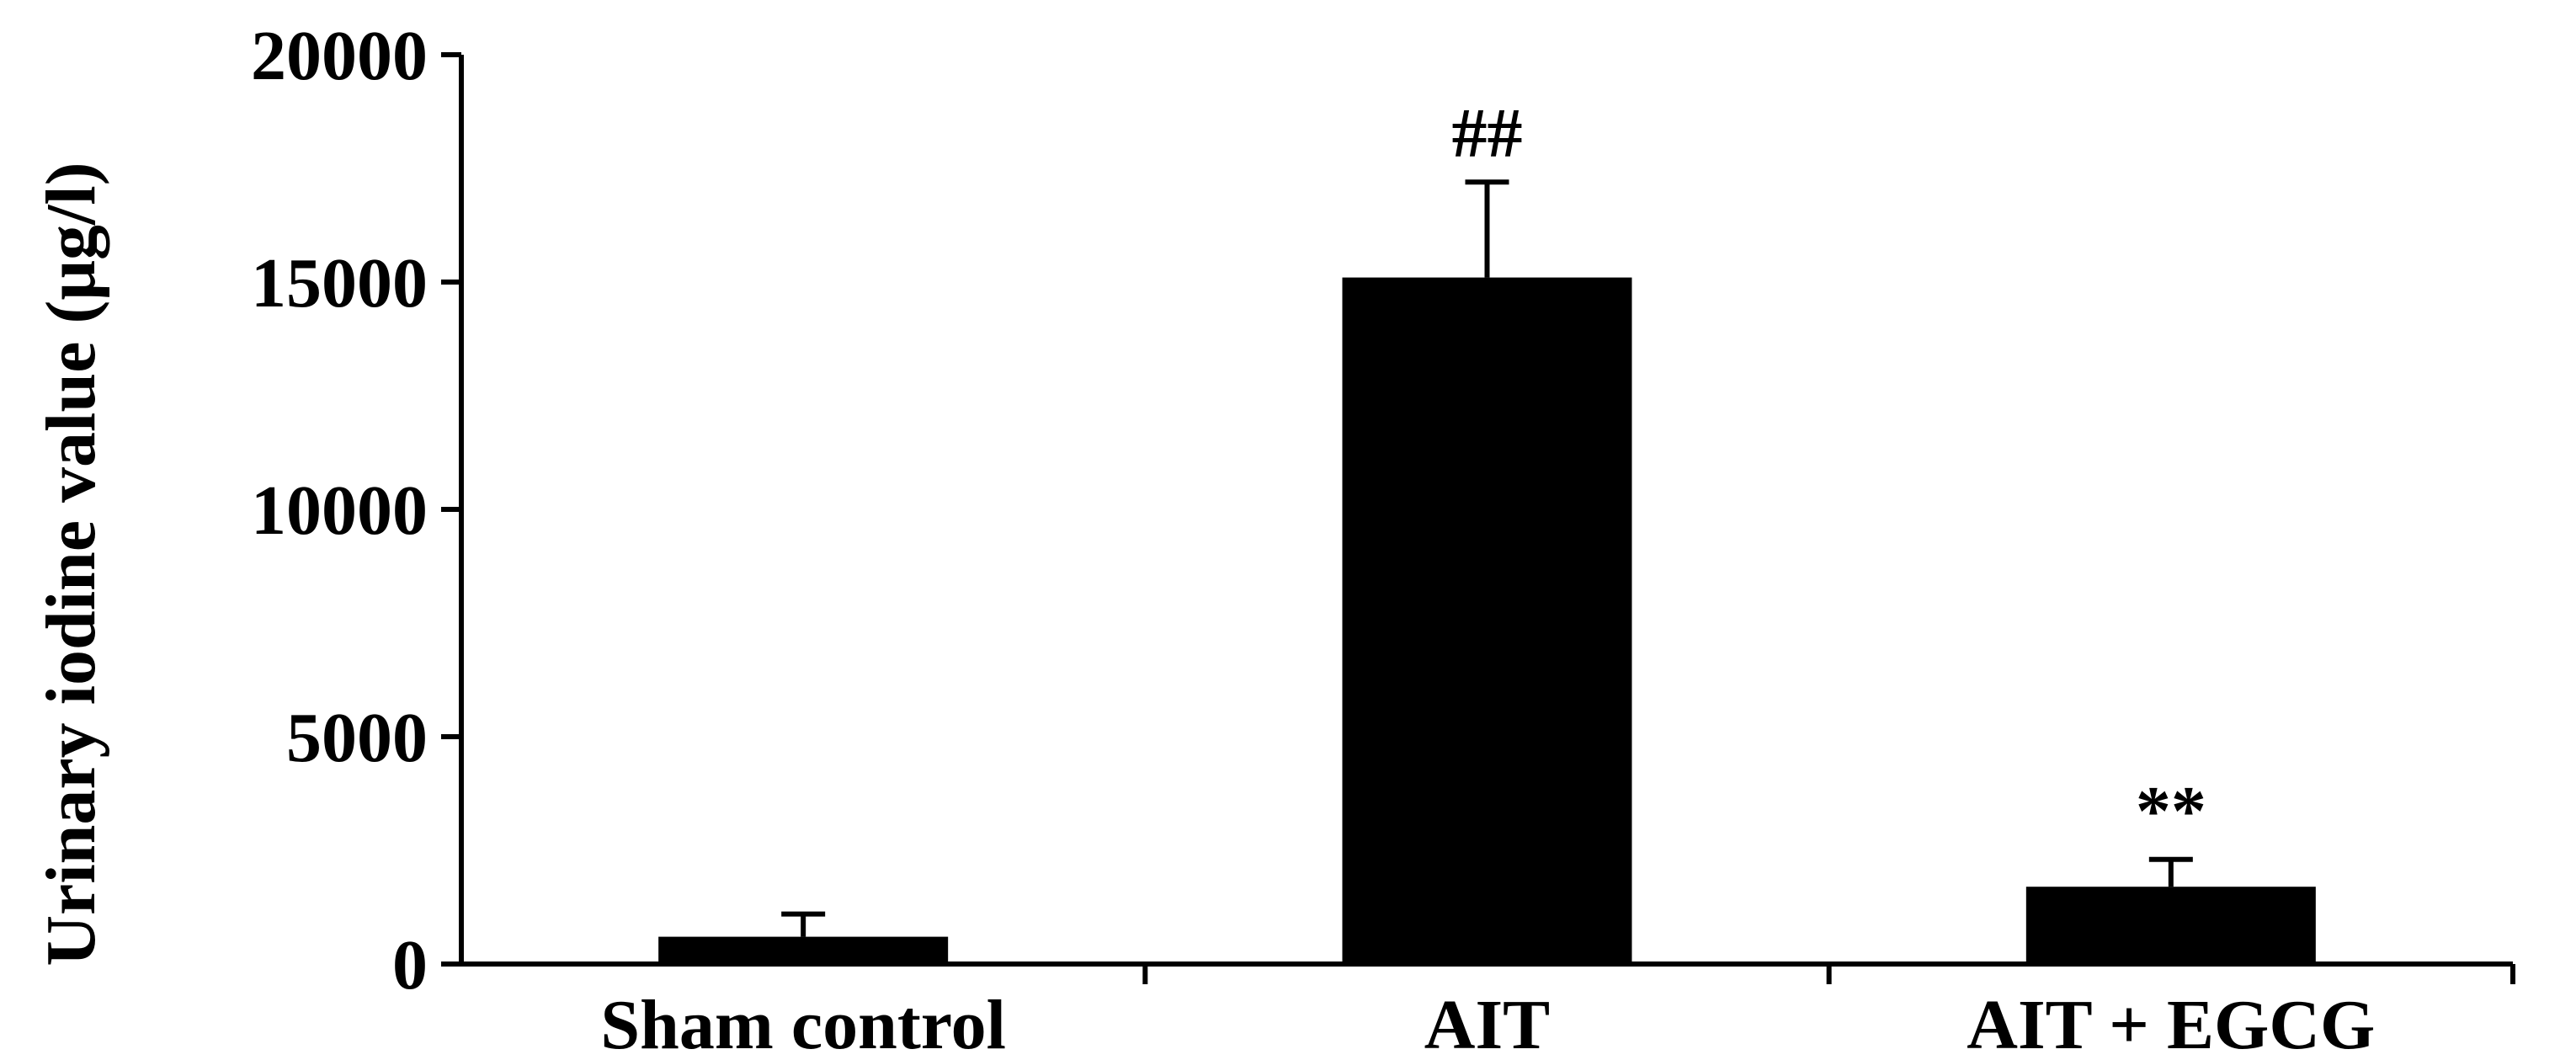 The width and height of the screenshot is (2576, 1060). What do you see at coordinates (340, 510) in the screenshot?
I see `y-tick-label: 10000` at bounding box center [340, 510].